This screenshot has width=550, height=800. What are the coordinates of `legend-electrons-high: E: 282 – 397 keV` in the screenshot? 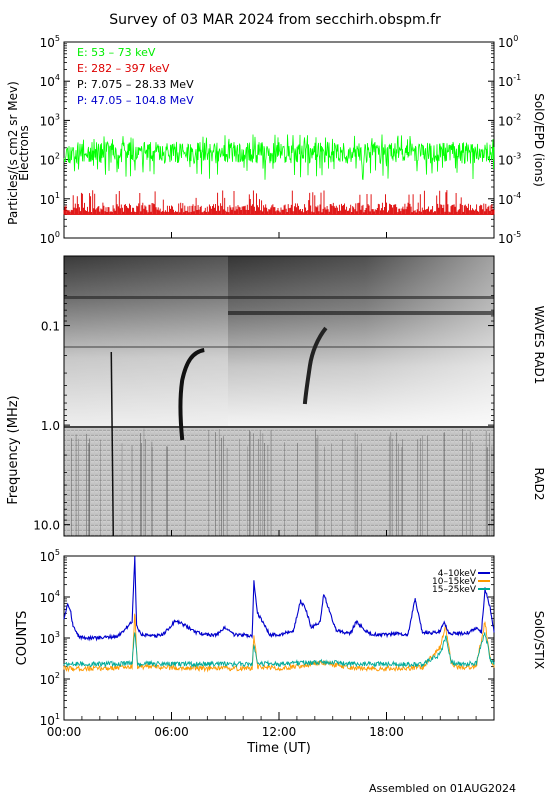 It's located at (123, 68).